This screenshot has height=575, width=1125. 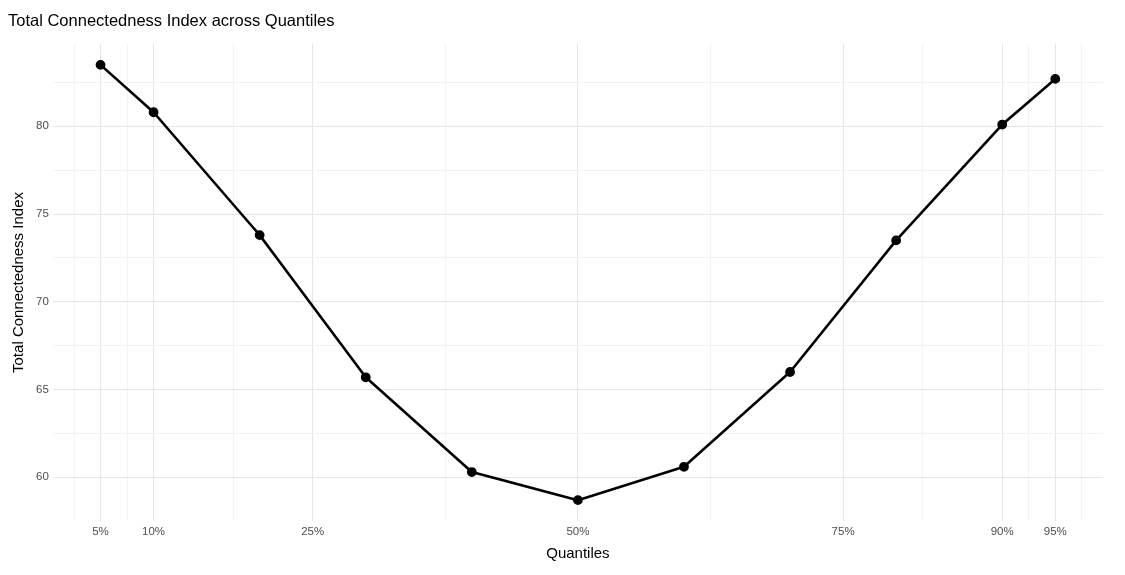 What do you see at coordinates (100, 531) in the screenshot?
I see `x-tick-label: 5%` at bounding box center [100, 531].